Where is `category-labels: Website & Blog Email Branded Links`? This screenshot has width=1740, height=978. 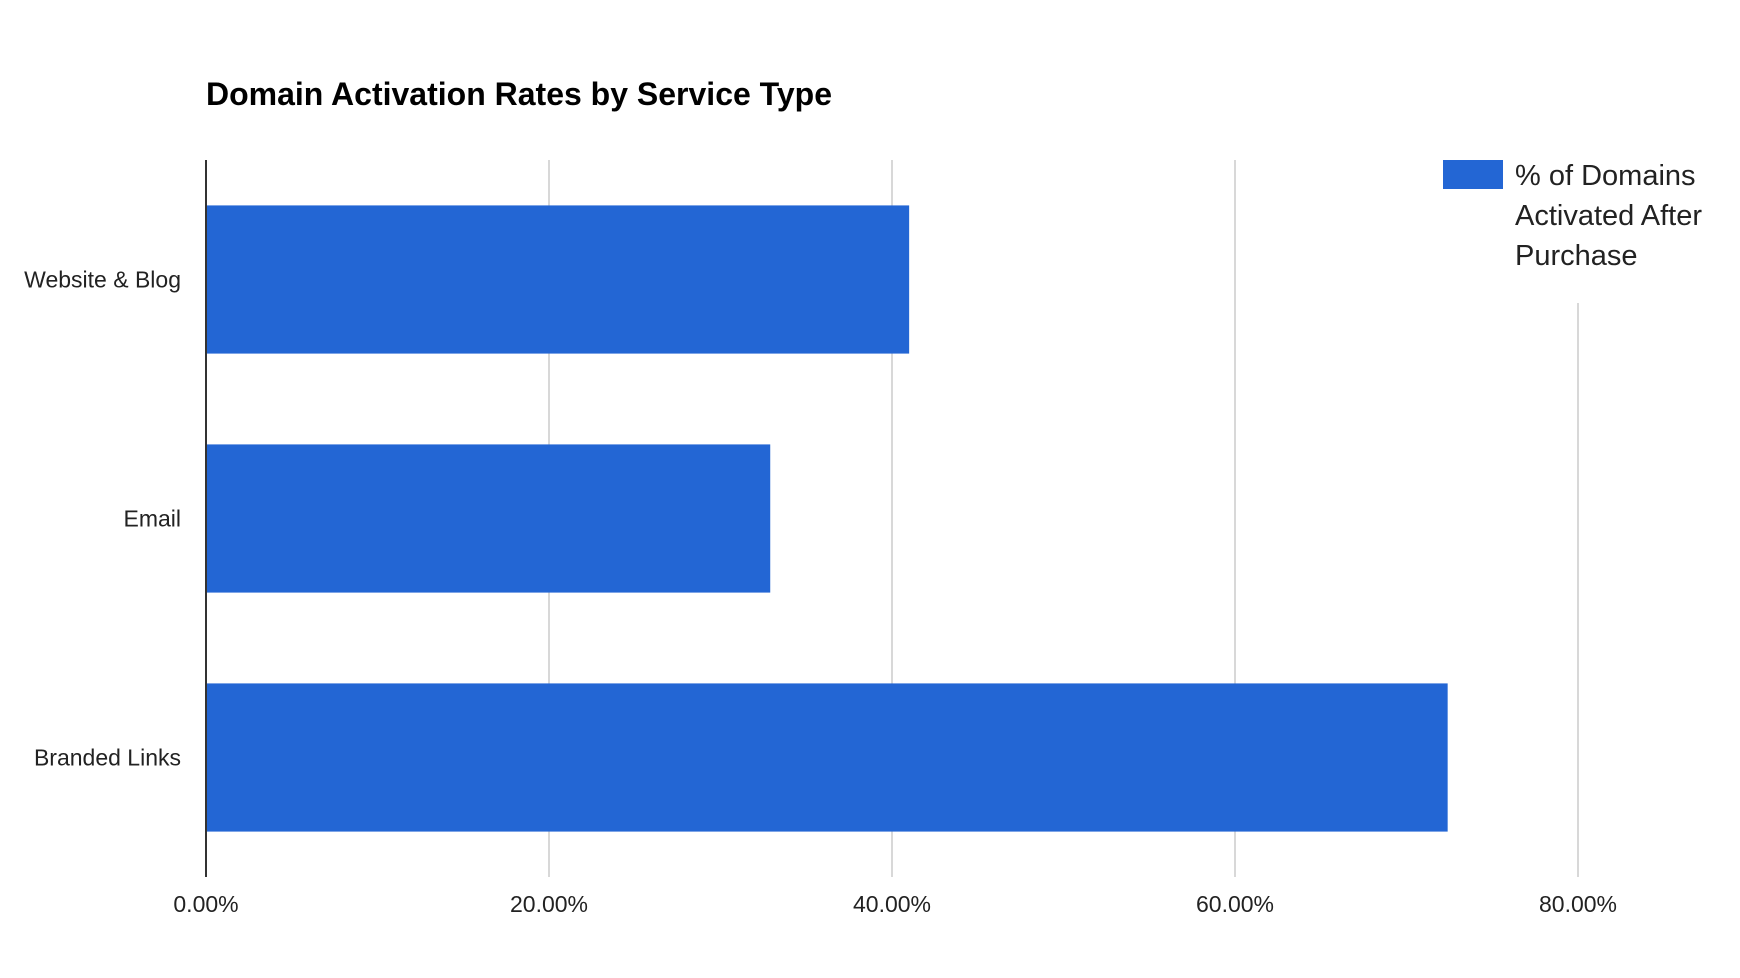 category-labels: Website & Blog Email Branded Links is located at coordinates (102, 519).